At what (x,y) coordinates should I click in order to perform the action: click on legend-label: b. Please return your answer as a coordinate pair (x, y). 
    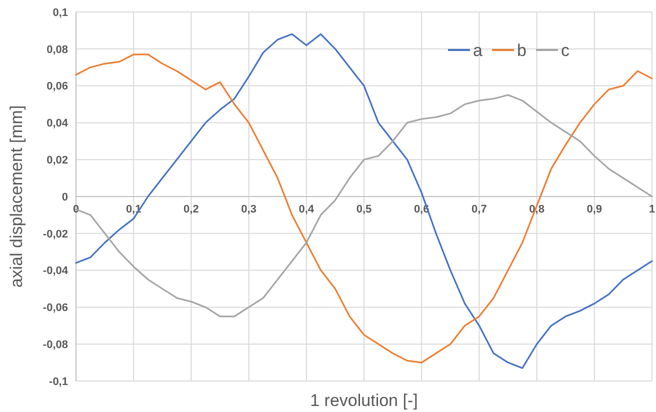
    Looking at the image, I should click on (521, 50).